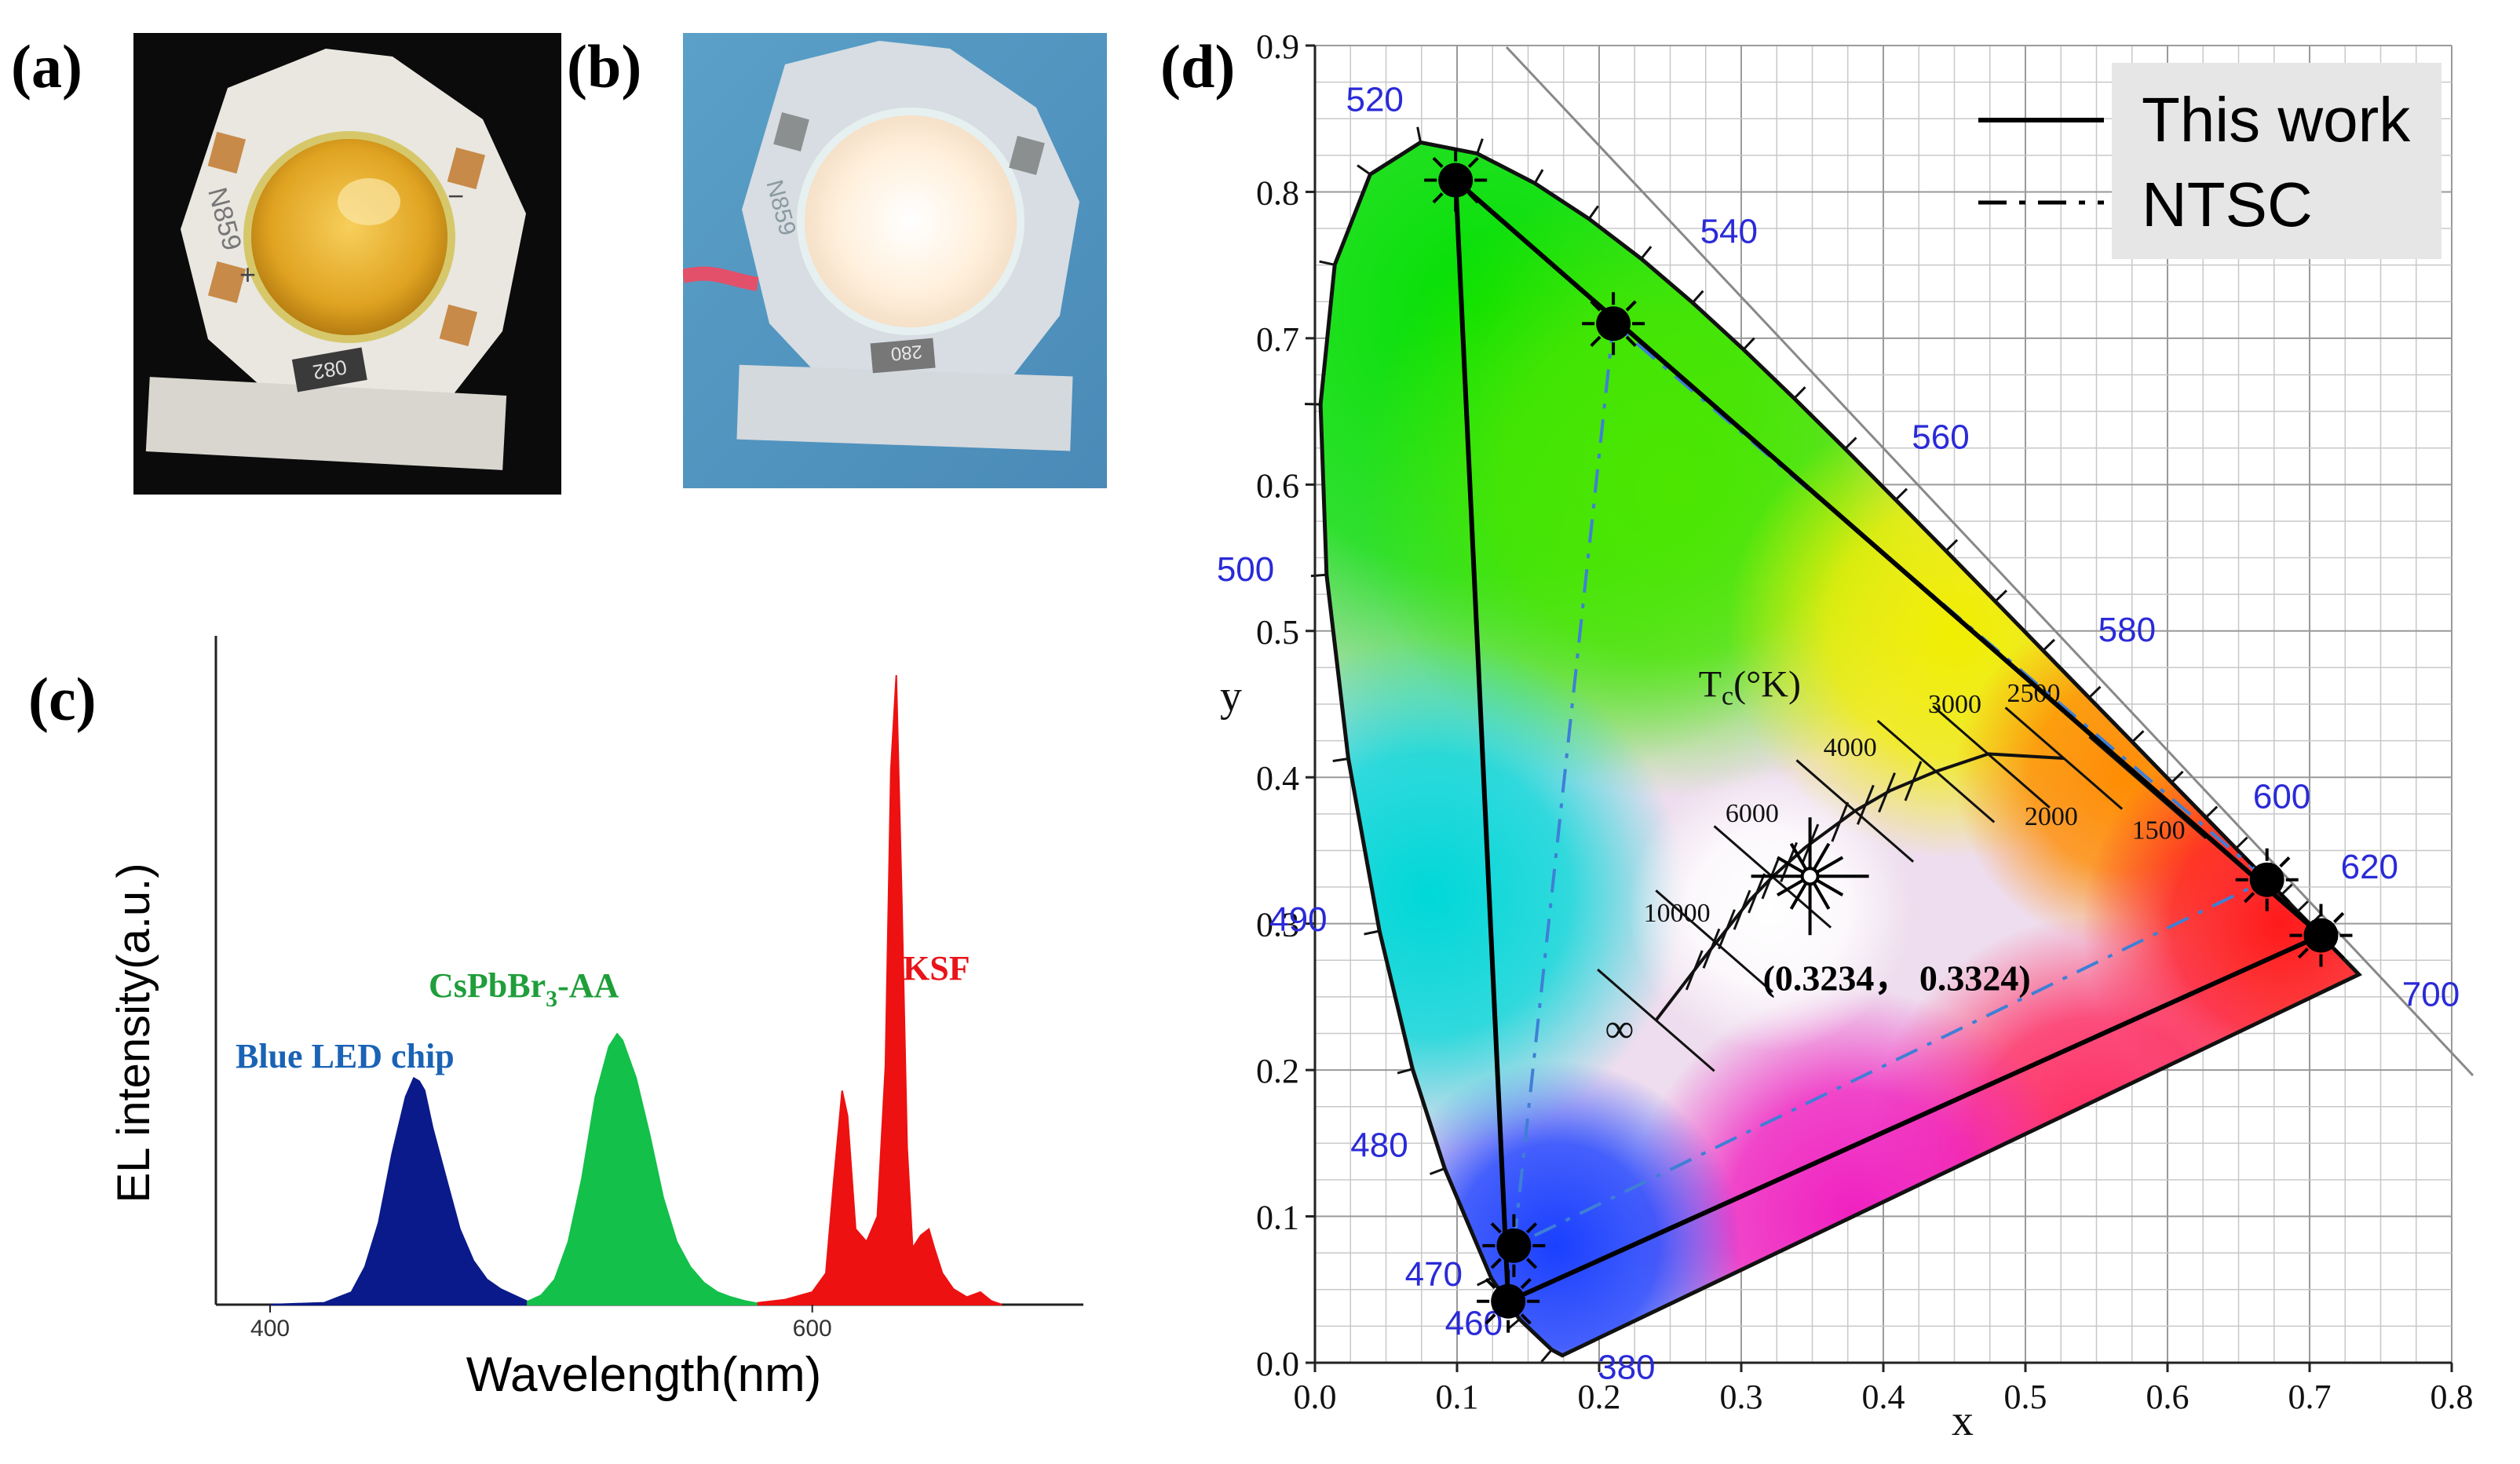 The image size is (2520, 1464). I want to click on wavelength-label-380: 380, so click(1626, 1368).